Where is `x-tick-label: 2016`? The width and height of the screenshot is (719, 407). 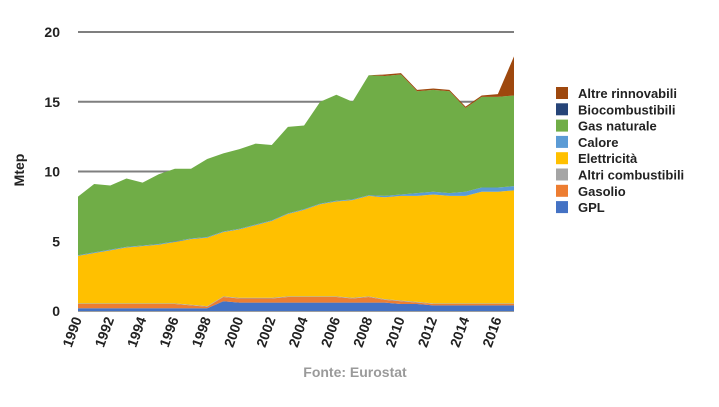 x-tick-label: 2016 is located at coordinates (492, 331).